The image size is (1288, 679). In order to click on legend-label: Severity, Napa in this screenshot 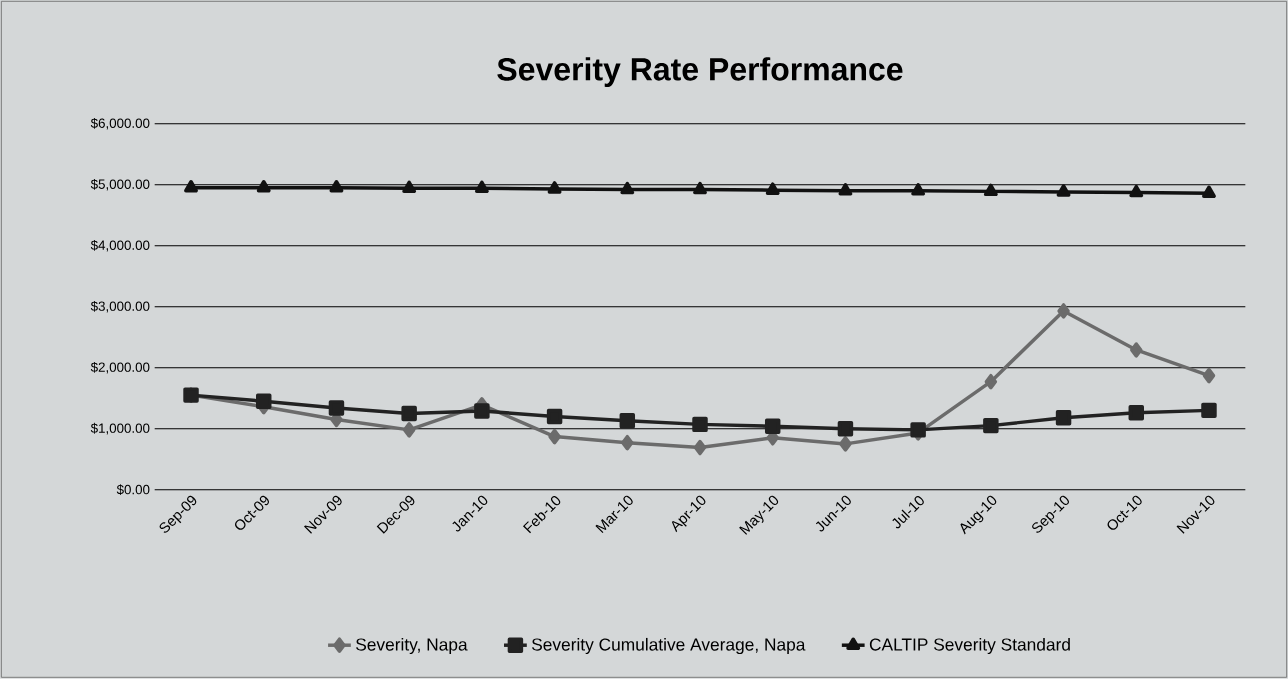, I will do `click(412, 646)`.